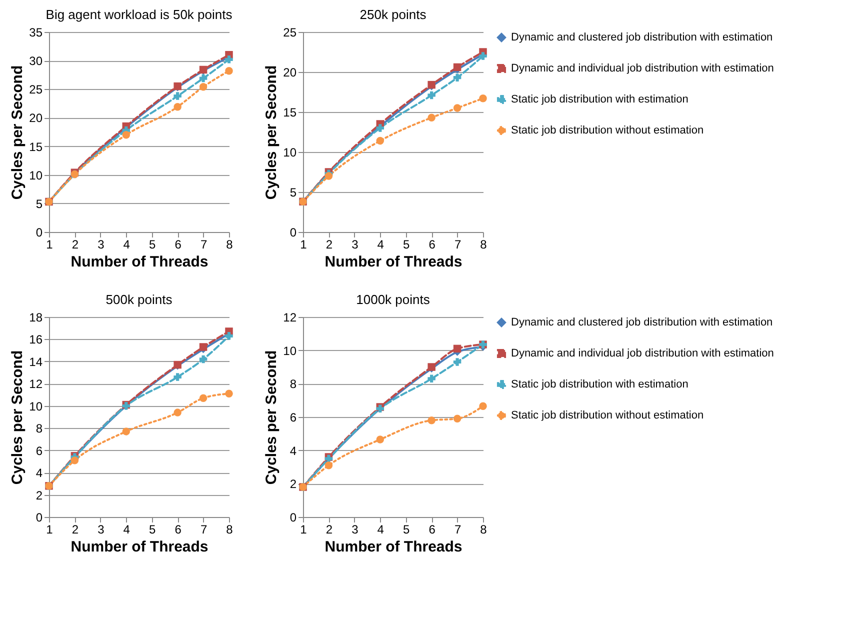  What do you see at coordinates (39, 473) in the screenshot?
I see `y-tick-label: 4` at bounding box center [39, 473].